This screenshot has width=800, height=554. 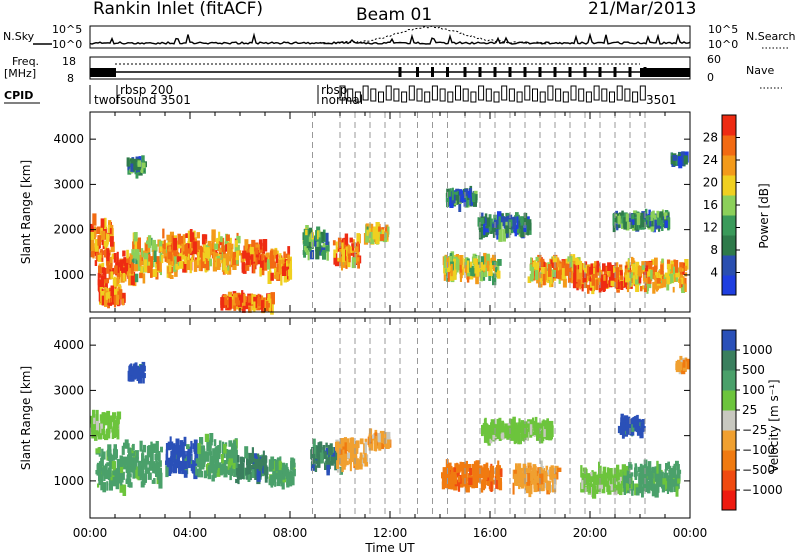 I want to click on colorbar-segment, so click(x=729, y=285).